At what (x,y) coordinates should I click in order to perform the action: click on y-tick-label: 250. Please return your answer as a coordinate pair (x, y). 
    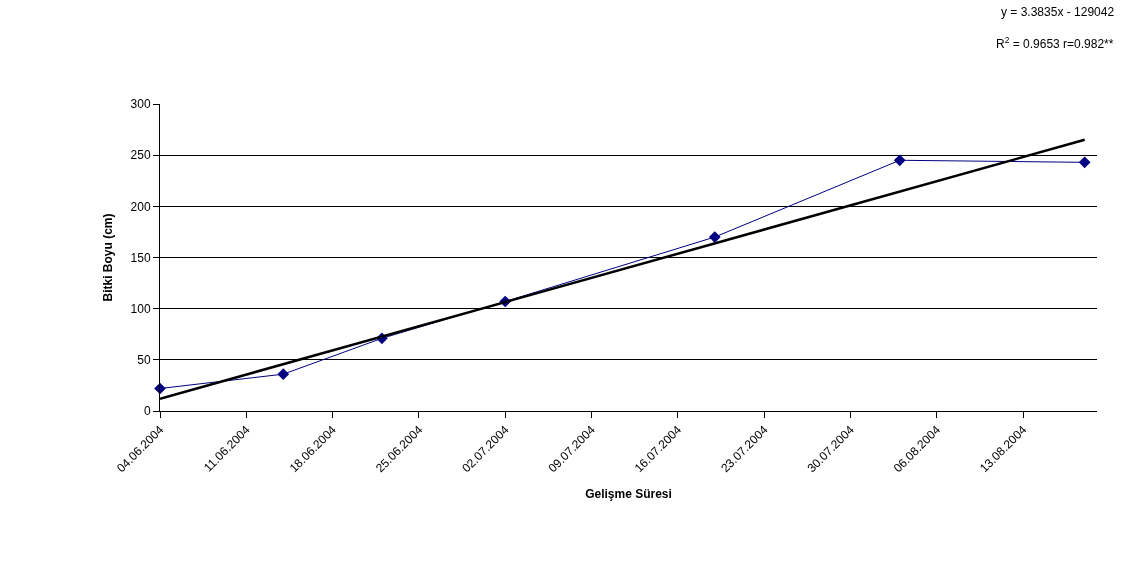
    Looking at the image, I should click on (140, 155).